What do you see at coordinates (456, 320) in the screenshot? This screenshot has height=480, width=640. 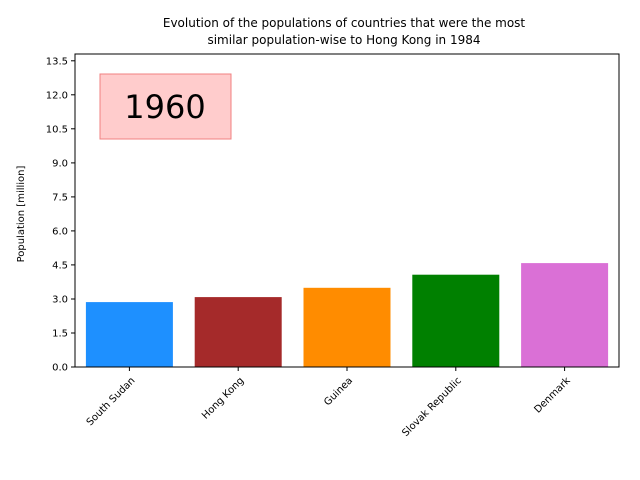 I see `bar-slovak-republic` at bounding box center [456, 320].